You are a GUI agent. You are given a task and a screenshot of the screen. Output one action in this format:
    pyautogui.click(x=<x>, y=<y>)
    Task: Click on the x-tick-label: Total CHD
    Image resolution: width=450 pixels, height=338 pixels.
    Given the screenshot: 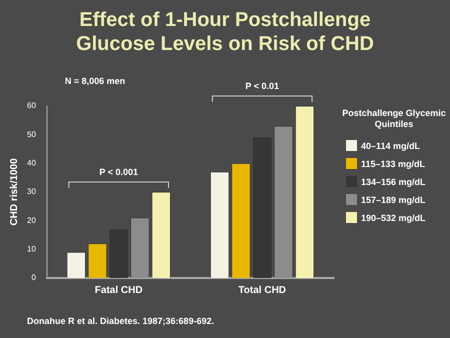 What is the action you would take?
    pyautogui.click(x=262, y=290)
    